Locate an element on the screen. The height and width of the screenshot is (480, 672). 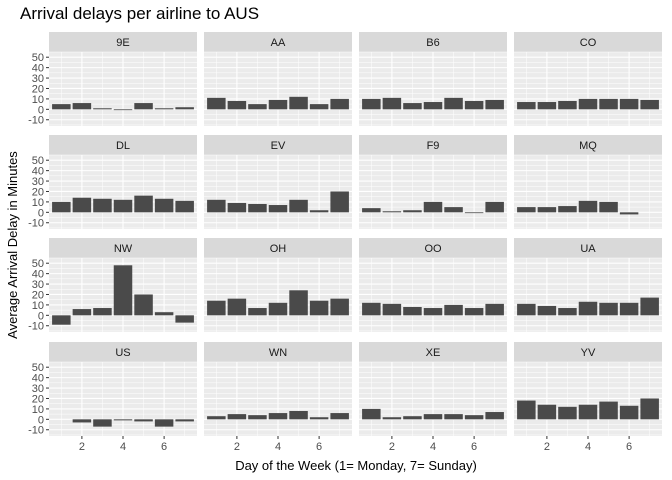
facet-panel-xe: XE 2 4 6 is located at coordinates (433, 397).